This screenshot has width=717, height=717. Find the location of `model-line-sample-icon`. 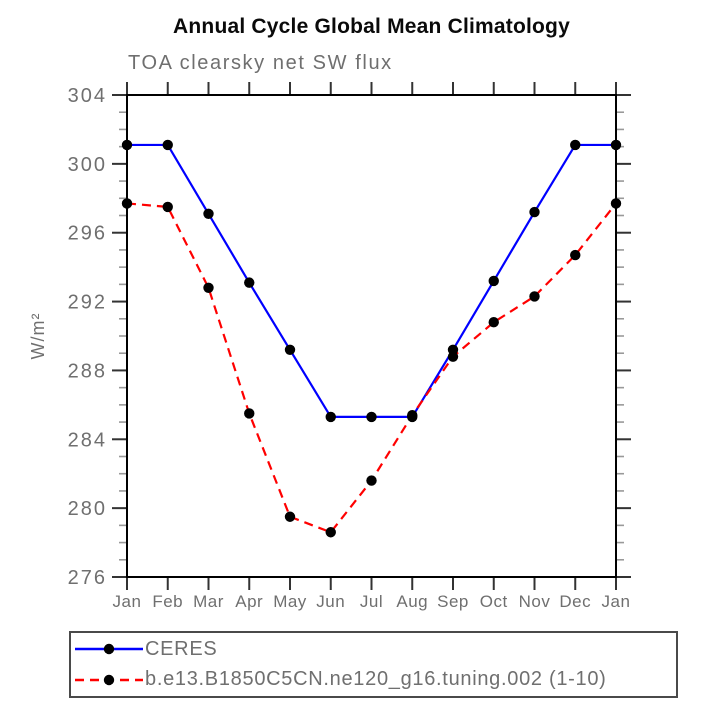

model-line-sample-icon is located at coordinates (109, 679).